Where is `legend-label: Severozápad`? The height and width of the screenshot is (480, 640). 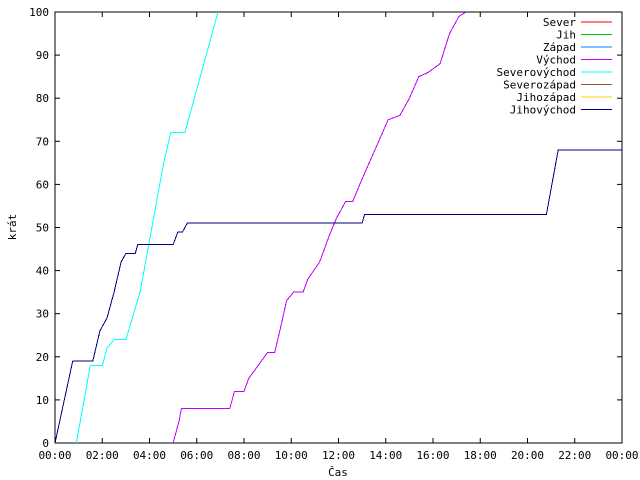 legend-label: Severozápad is located at coordinates (539, 85).